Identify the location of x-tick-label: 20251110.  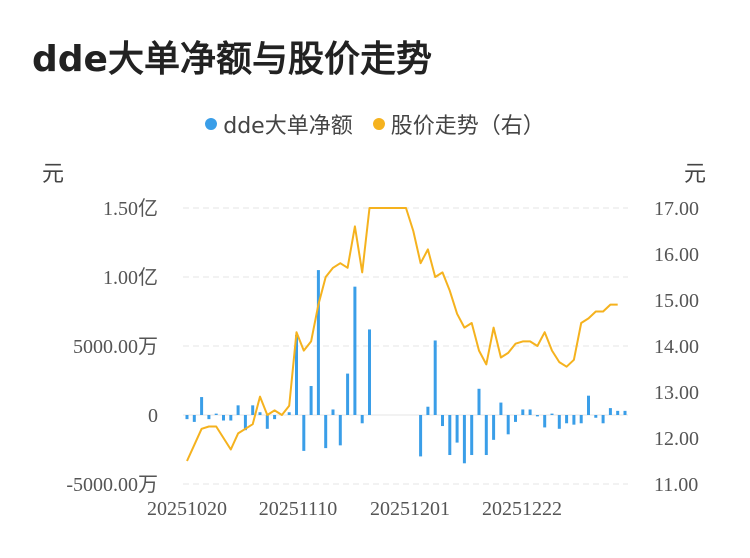
(298, 509).